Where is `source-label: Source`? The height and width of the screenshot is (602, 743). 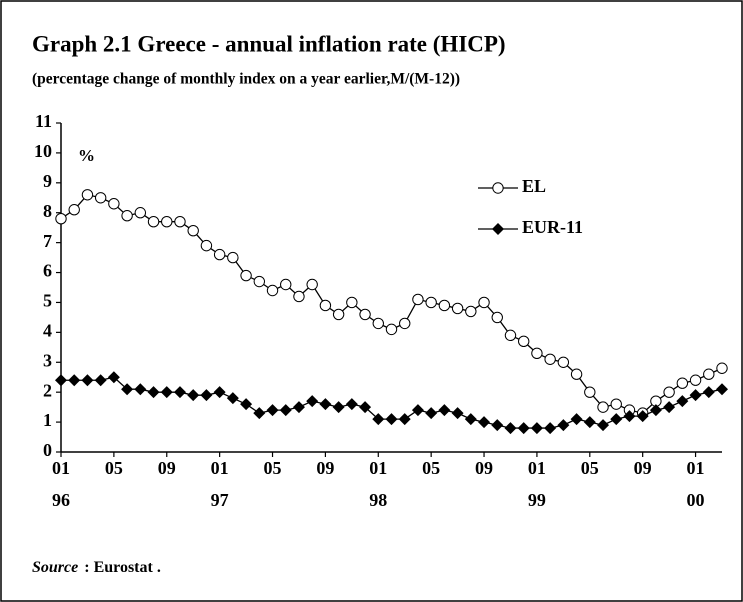
source-label: Source is located at coordinates (55, 567).